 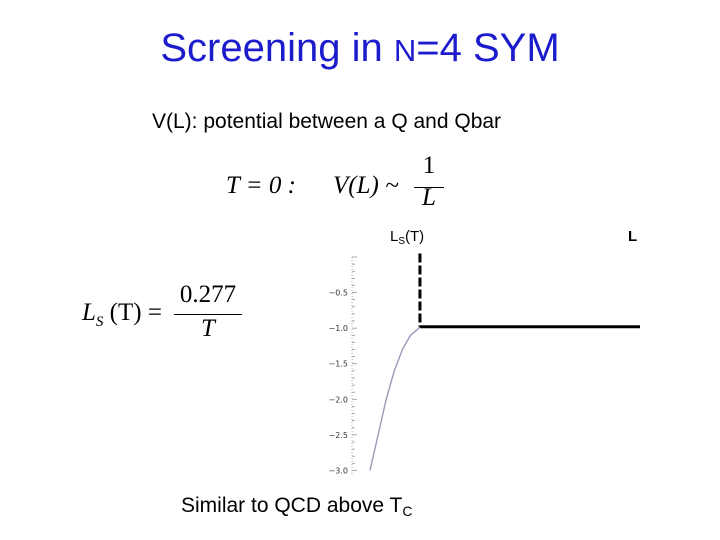 I want to click on ls-marker-label: LS(T), so click(x=407, y=237).